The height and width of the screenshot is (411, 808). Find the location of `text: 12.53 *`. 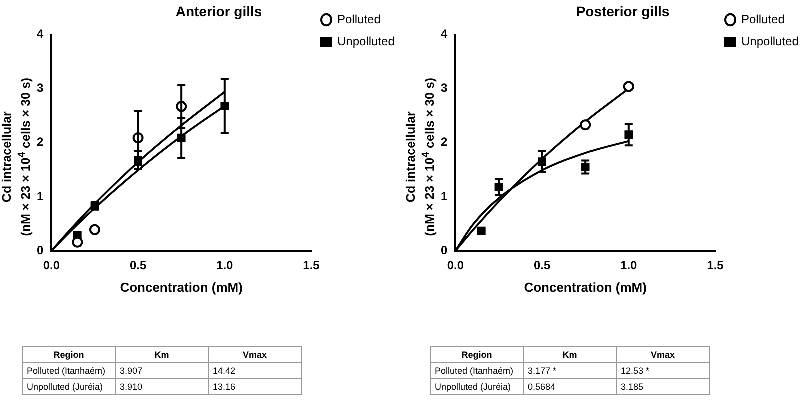

text: 12.53 * is located at coordinates (635, 371).